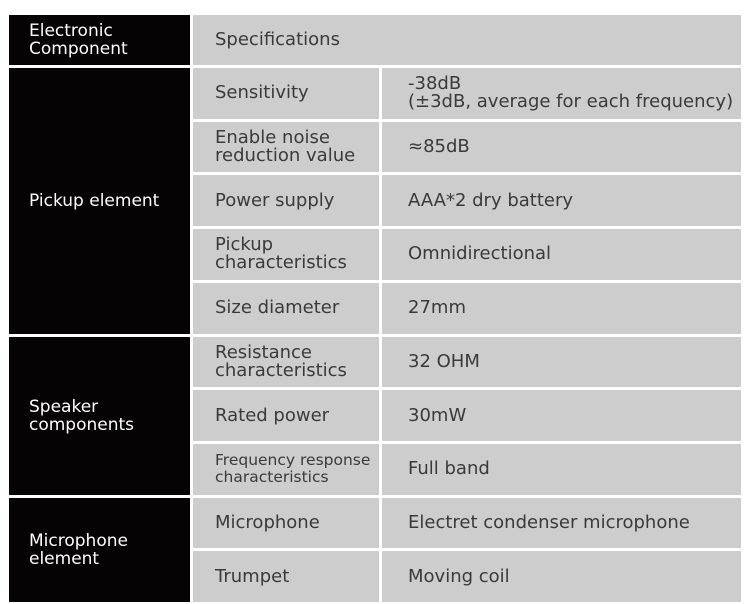  I want to click on row-value: 32 OHM, so click(561, 362).